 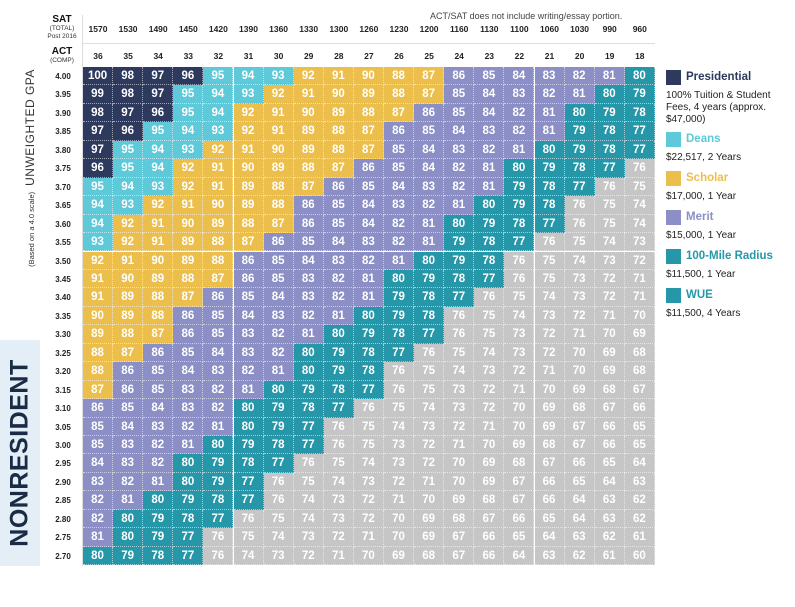 What do you see at coordinates (63, 261) in the screenshot?
I see `gpa-tick: 3.50` at bounding box center [63, 261].